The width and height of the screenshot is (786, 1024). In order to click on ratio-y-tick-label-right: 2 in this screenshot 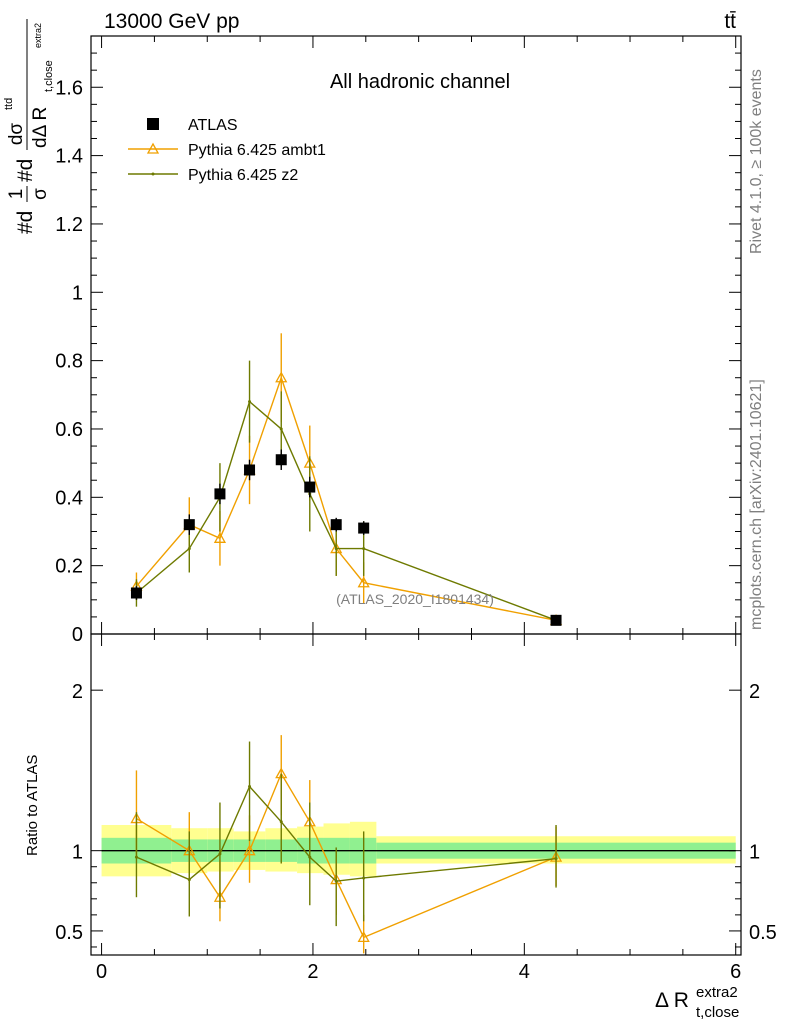, I will do `click(754, 692)`.